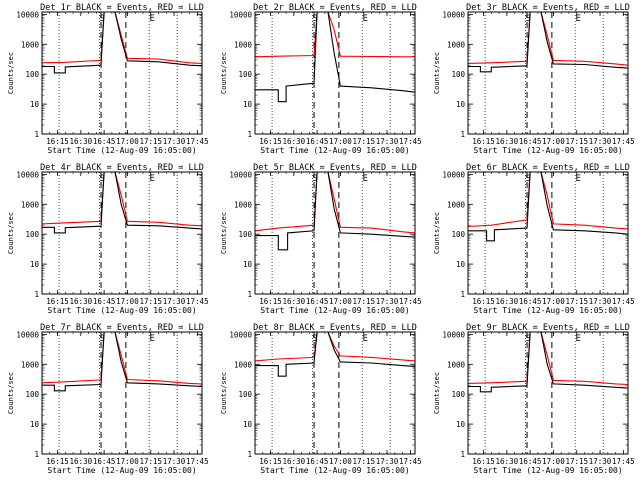 This screenshot has height=480, width=640. I want to click on panel-title: Det 5r BLACK = Events, RED = LLD, so click(335, 168).